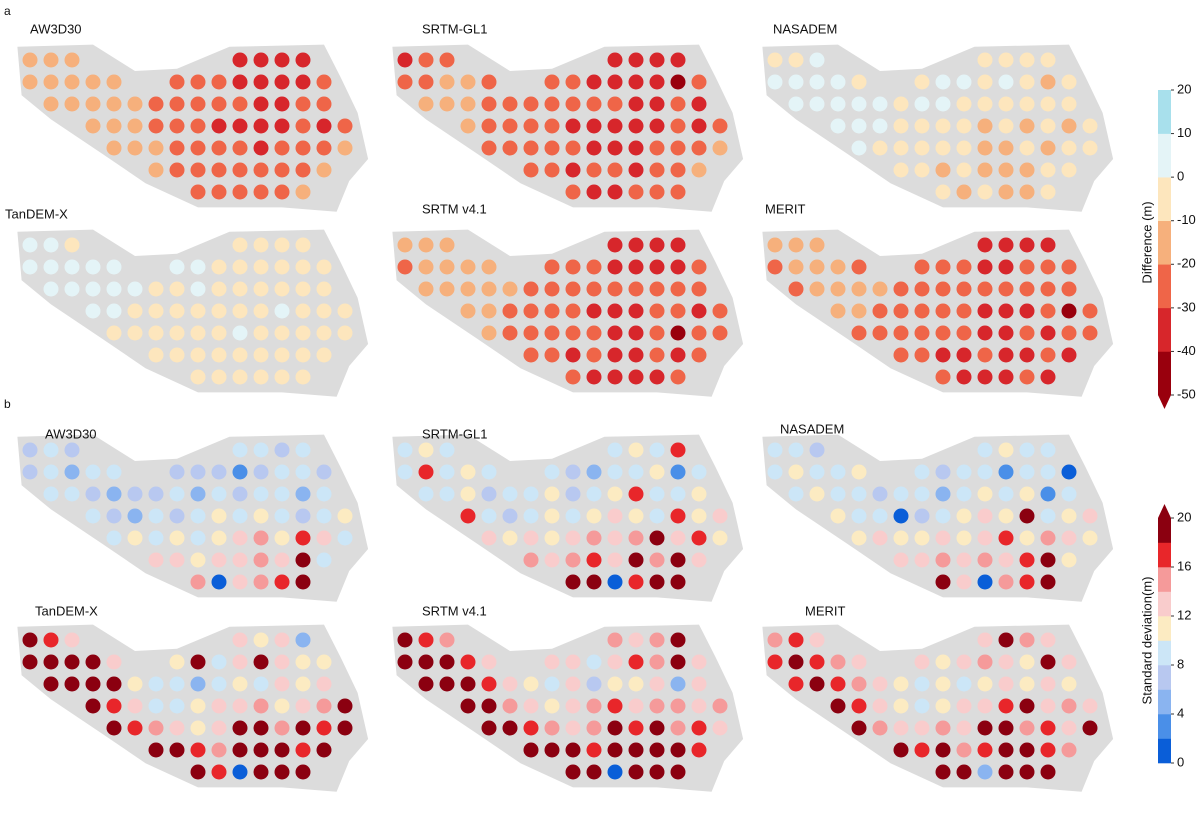 This screenshot has height=824, width=1203. What do you see at coordinates (1186, 350) in the screenshot?
I see `colorbar-tick-label: -40` at bounding box center [1186, 350].